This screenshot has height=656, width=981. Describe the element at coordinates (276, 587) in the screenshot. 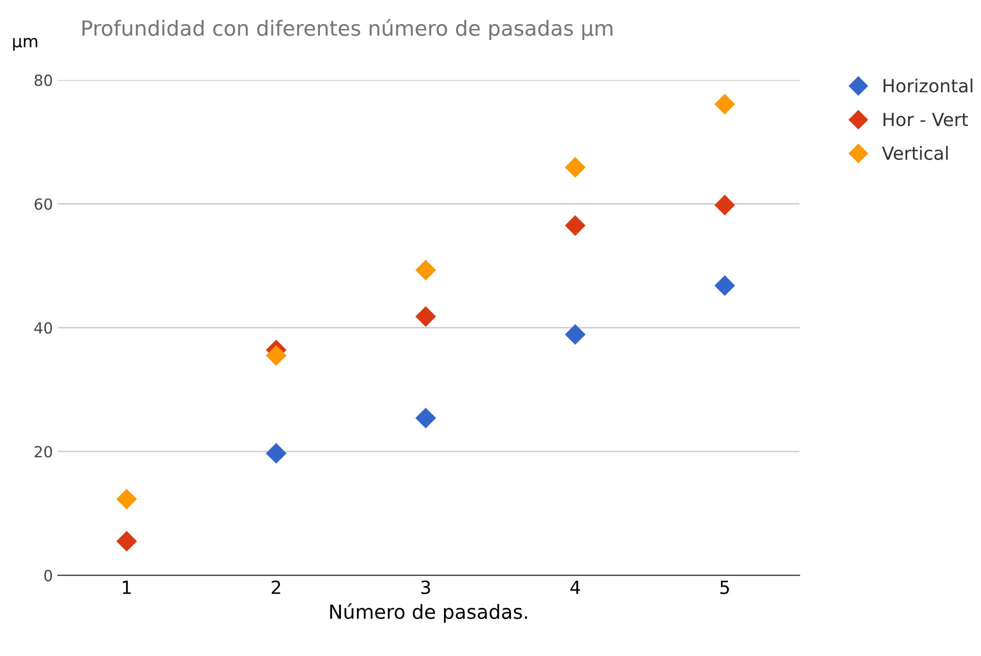

I see `x-tick-label: 2` at that location.